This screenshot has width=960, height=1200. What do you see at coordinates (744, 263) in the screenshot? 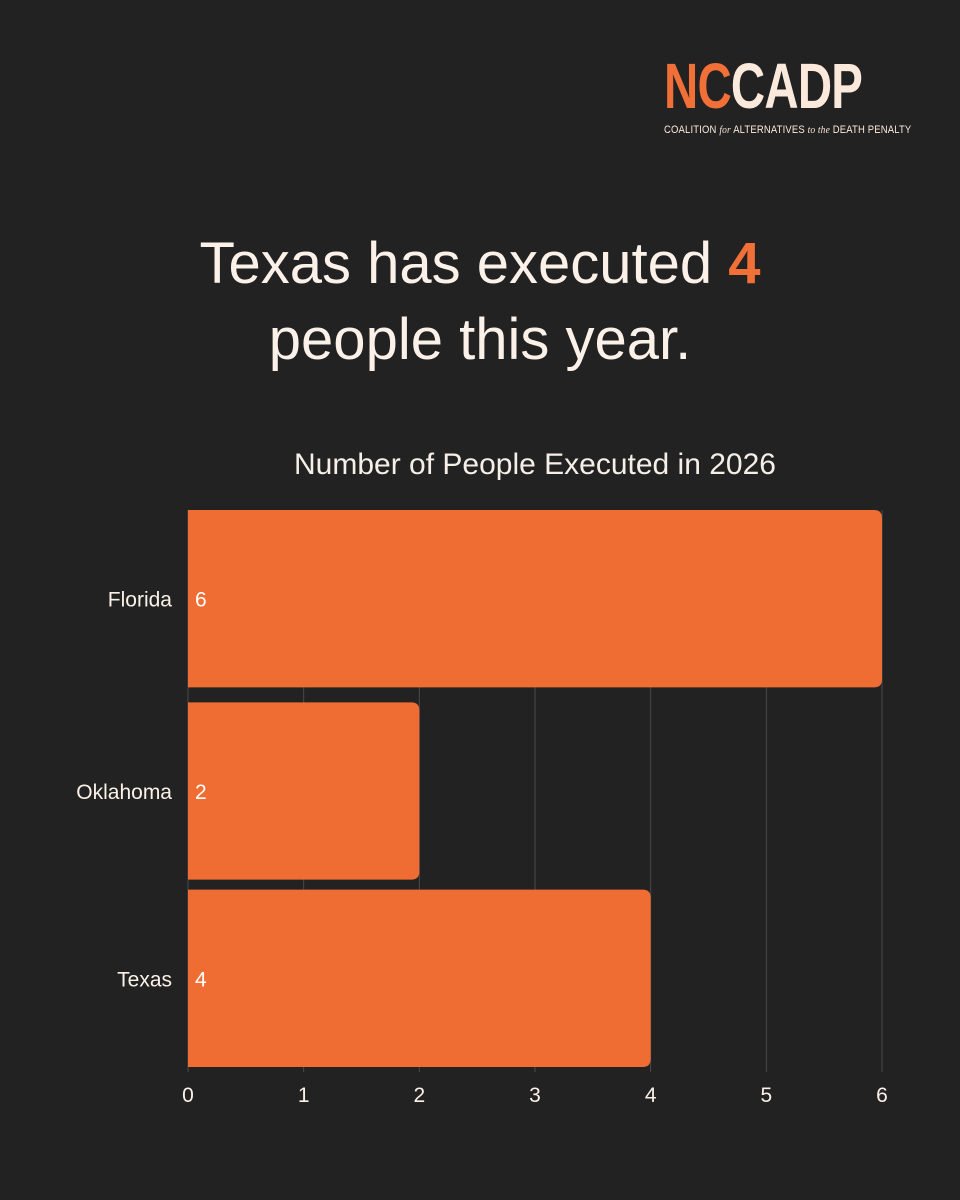
I see `headline-highlight: 4` at bounding box center [744, 263].